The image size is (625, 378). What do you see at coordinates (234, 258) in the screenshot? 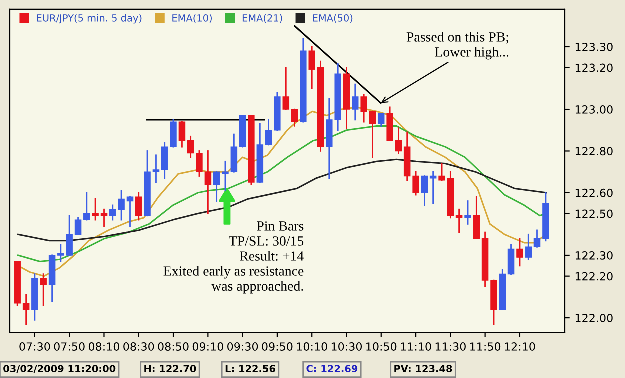
I see `annotation: Pin Bars TP/SL: 30/15 Result: +14 Exited early as resistance was approached.` at bounding box center [234, 258].